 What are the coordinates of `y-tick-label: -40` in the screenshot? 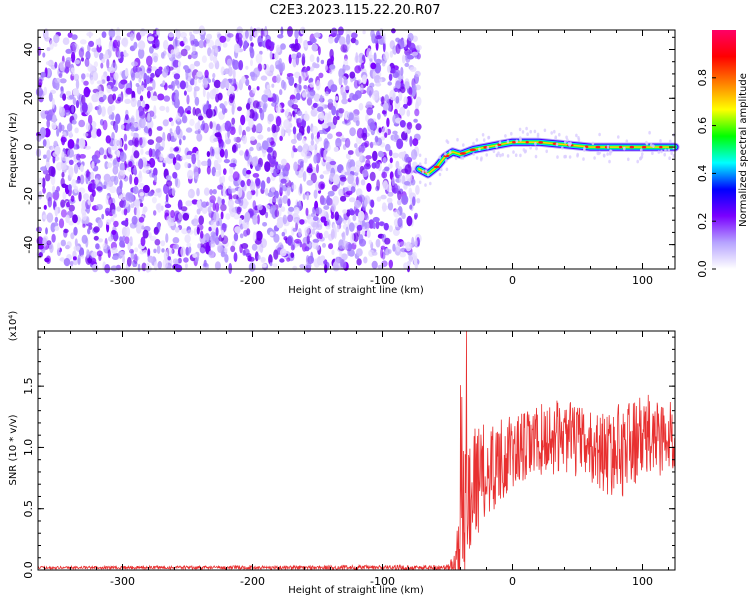 It's located at (28, 245).